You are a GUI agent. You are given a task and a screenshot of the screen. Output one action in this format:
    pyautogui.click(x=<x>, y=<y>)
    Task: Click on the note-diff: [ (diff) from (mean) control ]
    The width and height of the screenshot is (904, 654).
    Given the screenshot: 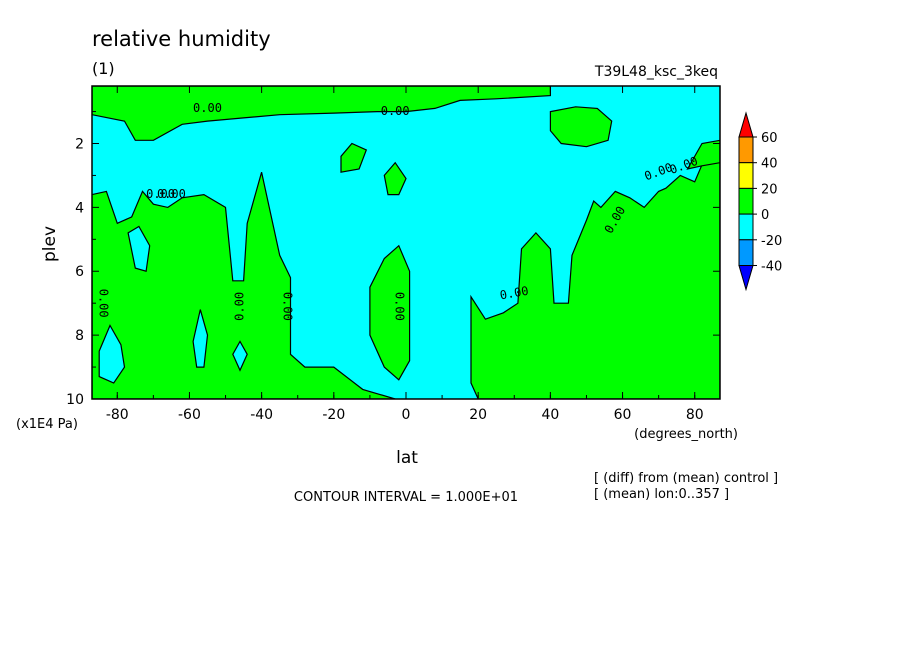 What is the action you would take?
    pyautogui.click(x=686, y=478)
    